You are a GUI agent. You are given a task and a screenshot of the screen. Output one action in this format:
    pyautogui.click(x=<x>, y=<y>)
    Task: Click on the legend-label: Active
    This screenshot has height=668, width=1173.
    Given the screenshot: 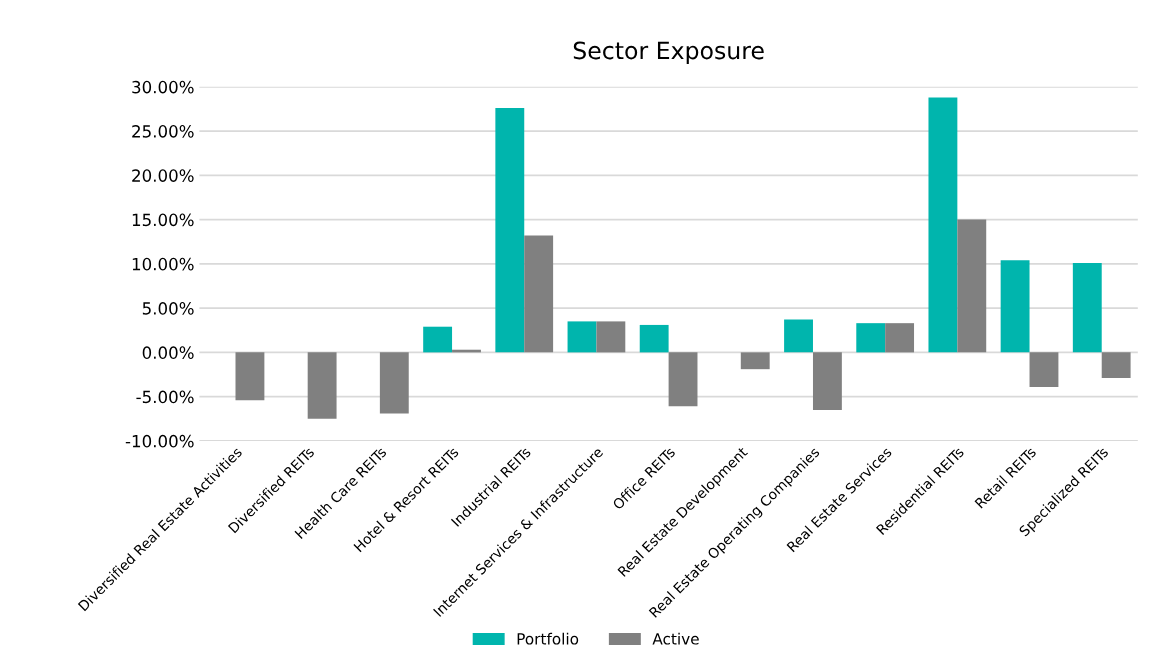 What is the action you would take?
    pyautogui.click(x=675, y=638)
    